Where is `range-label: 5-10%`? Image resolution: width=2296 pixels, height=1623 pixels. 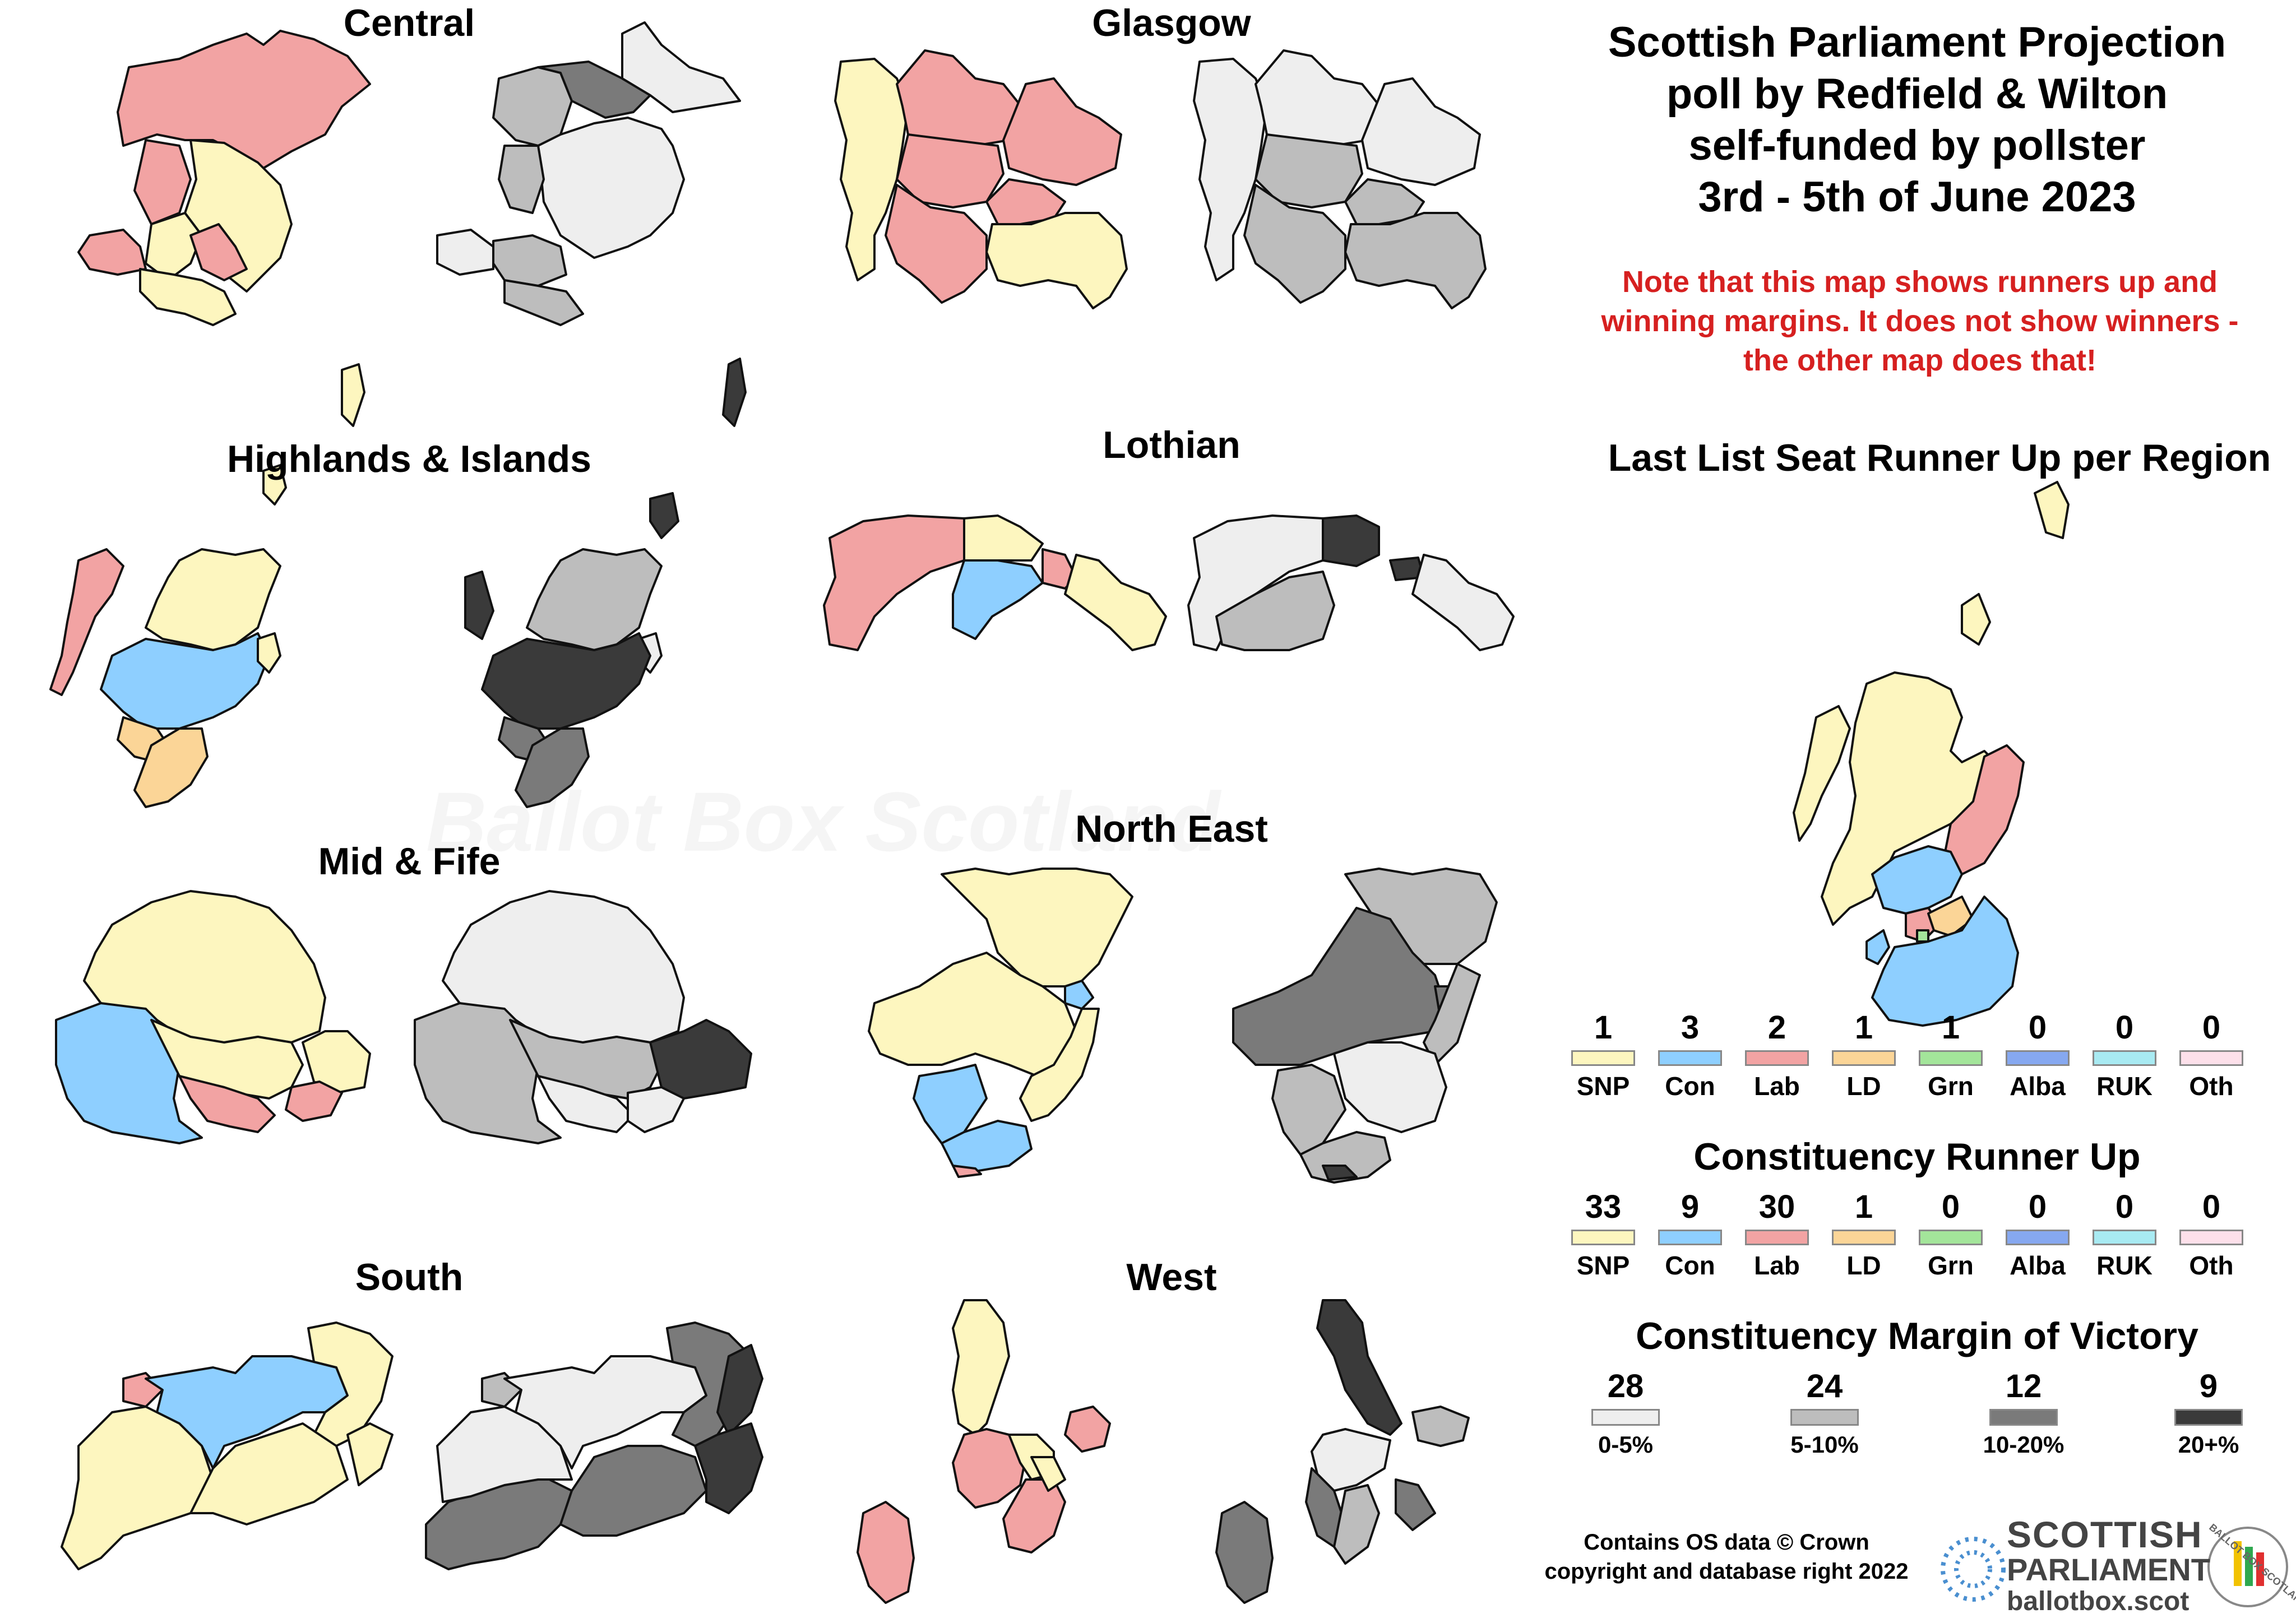 range-label: 5-10% is located at coordinates (1824, 1444).